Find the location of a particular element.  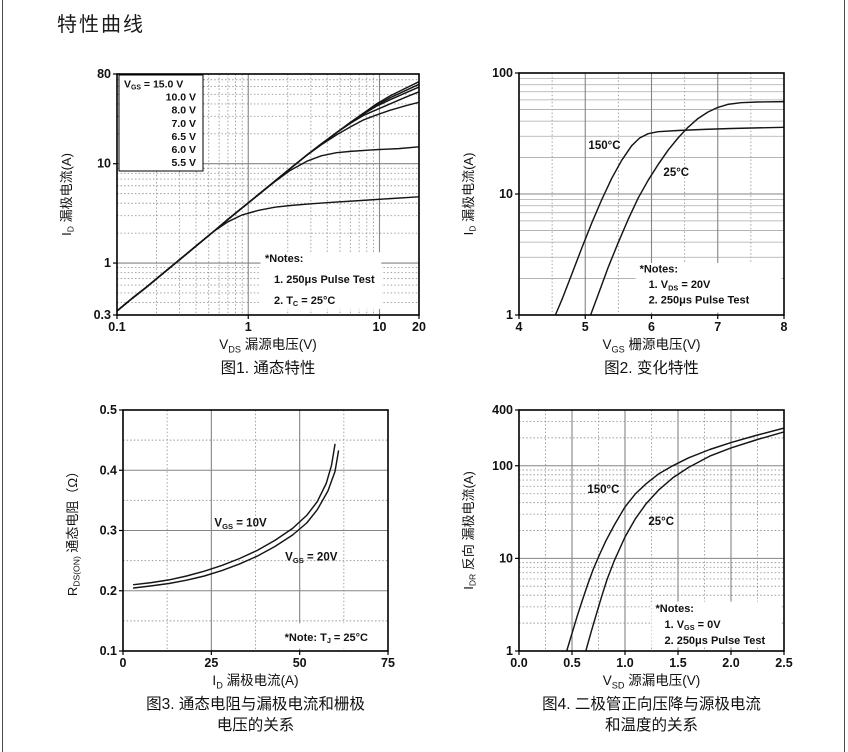

figure-caption: 图4. 二极管正向压降与源极电流 和温度的关系 is located at coordinates (651, 714).